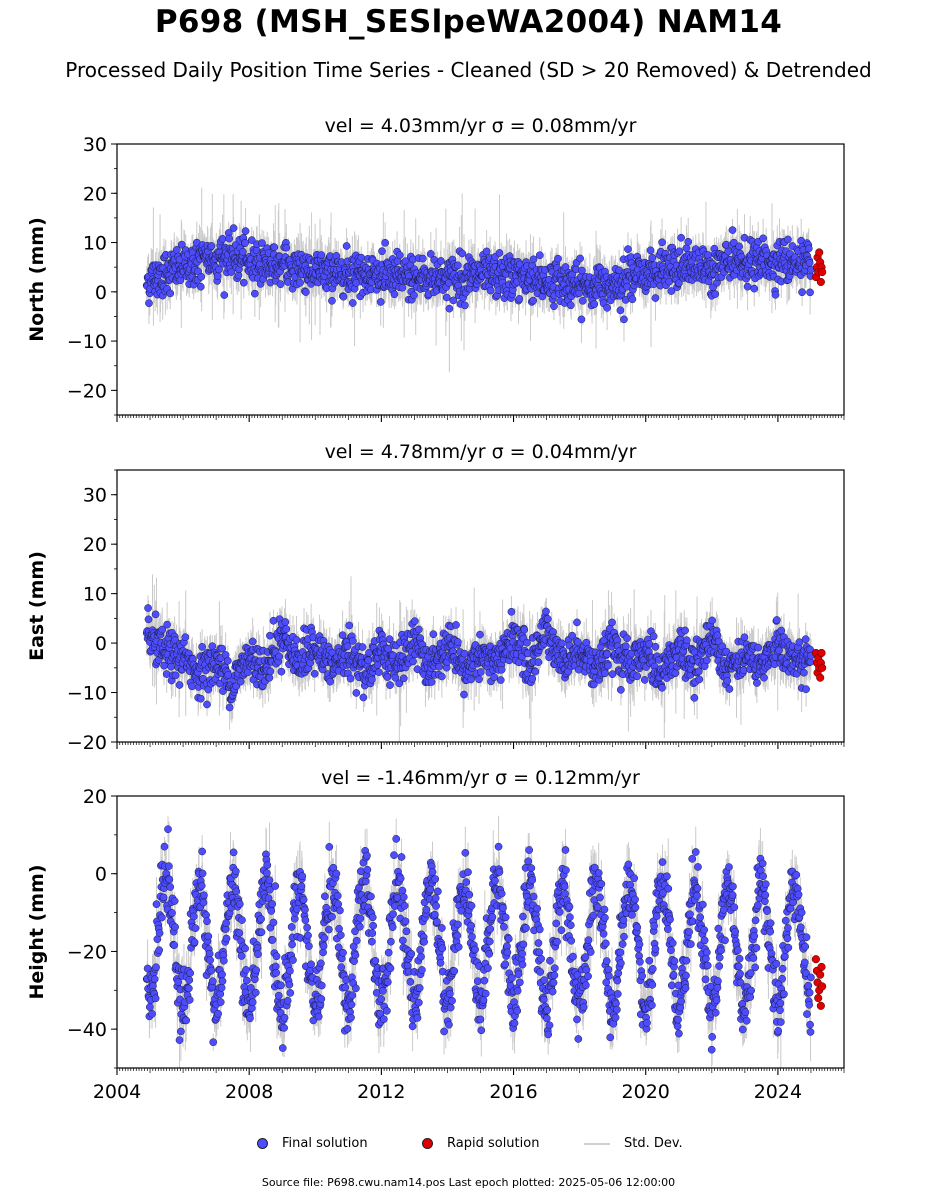  Describe the element at coordinates (481, 126) in the screenshot. I see `panel-title: vel = 4.03mm/yr σ = 0.08mm/yr` at that location.